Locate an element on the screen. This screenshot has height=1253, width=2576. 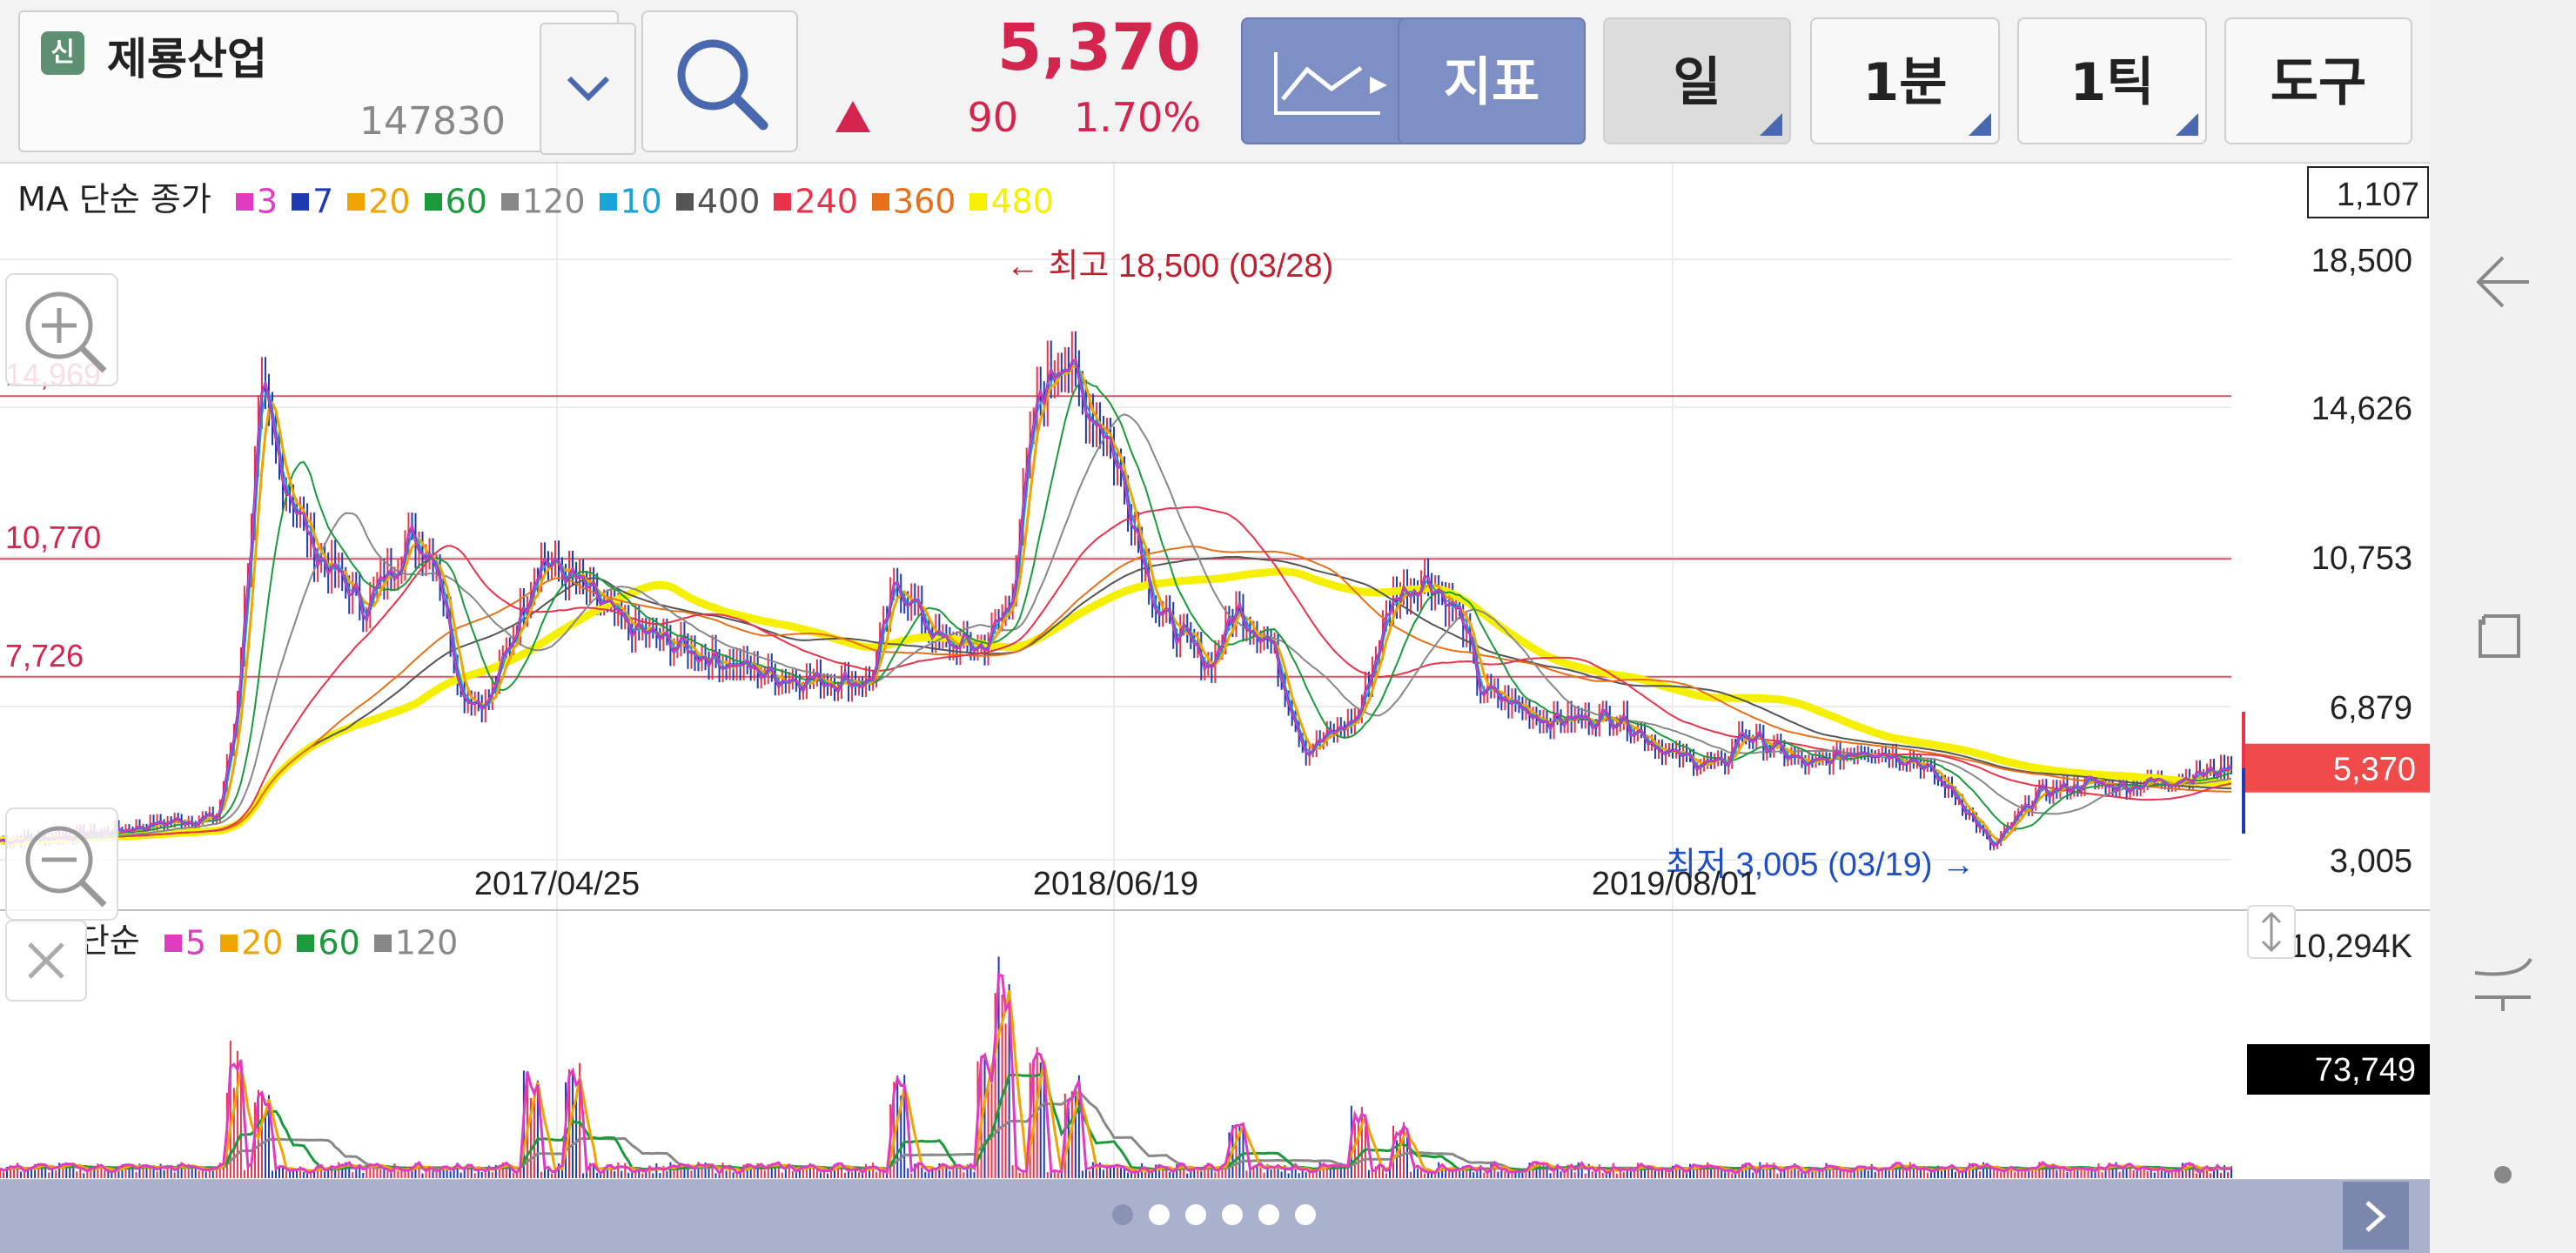
next-page-button is located at coordinates (2376, 1216).